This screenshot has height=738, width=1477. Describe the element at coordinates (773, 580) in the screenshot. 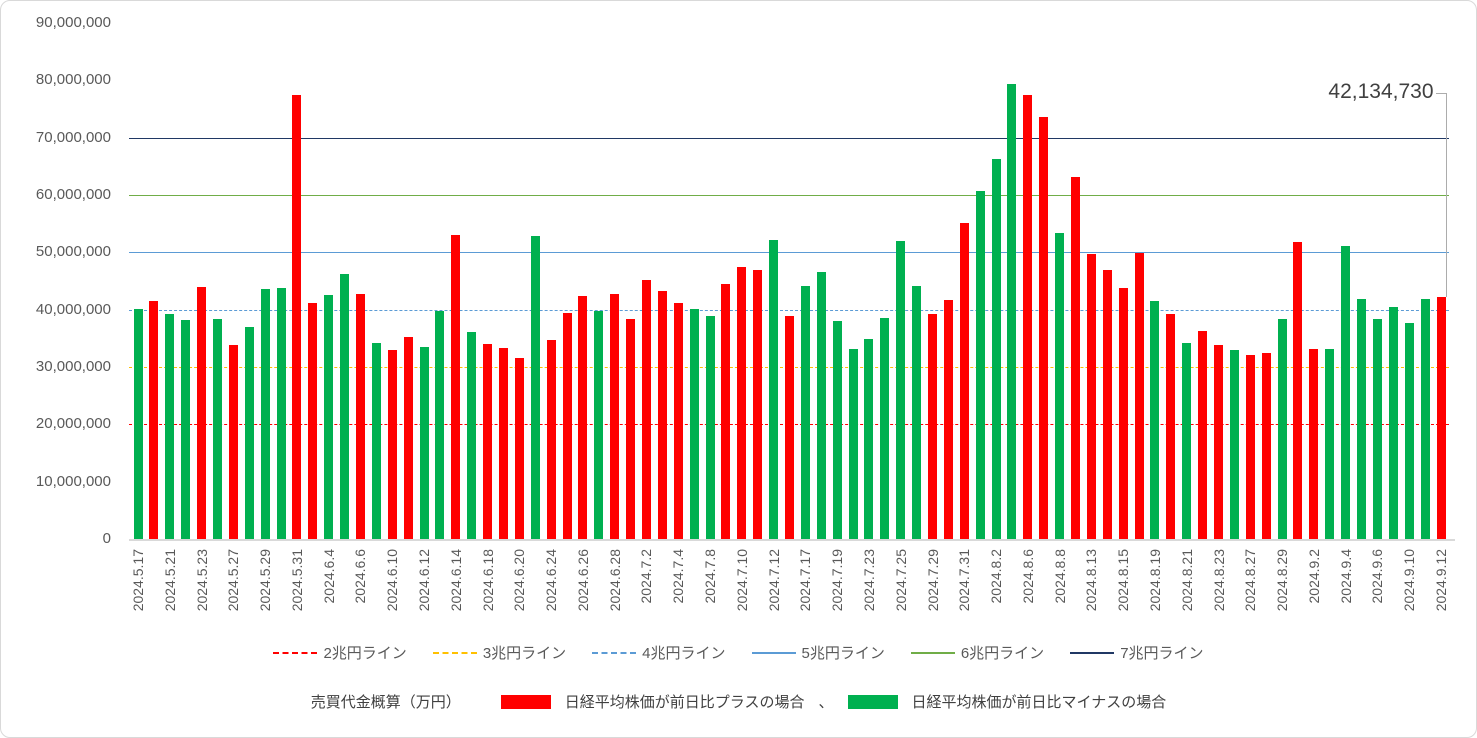

I see `x-axis-tick-label: 2024.7.12` at that location.